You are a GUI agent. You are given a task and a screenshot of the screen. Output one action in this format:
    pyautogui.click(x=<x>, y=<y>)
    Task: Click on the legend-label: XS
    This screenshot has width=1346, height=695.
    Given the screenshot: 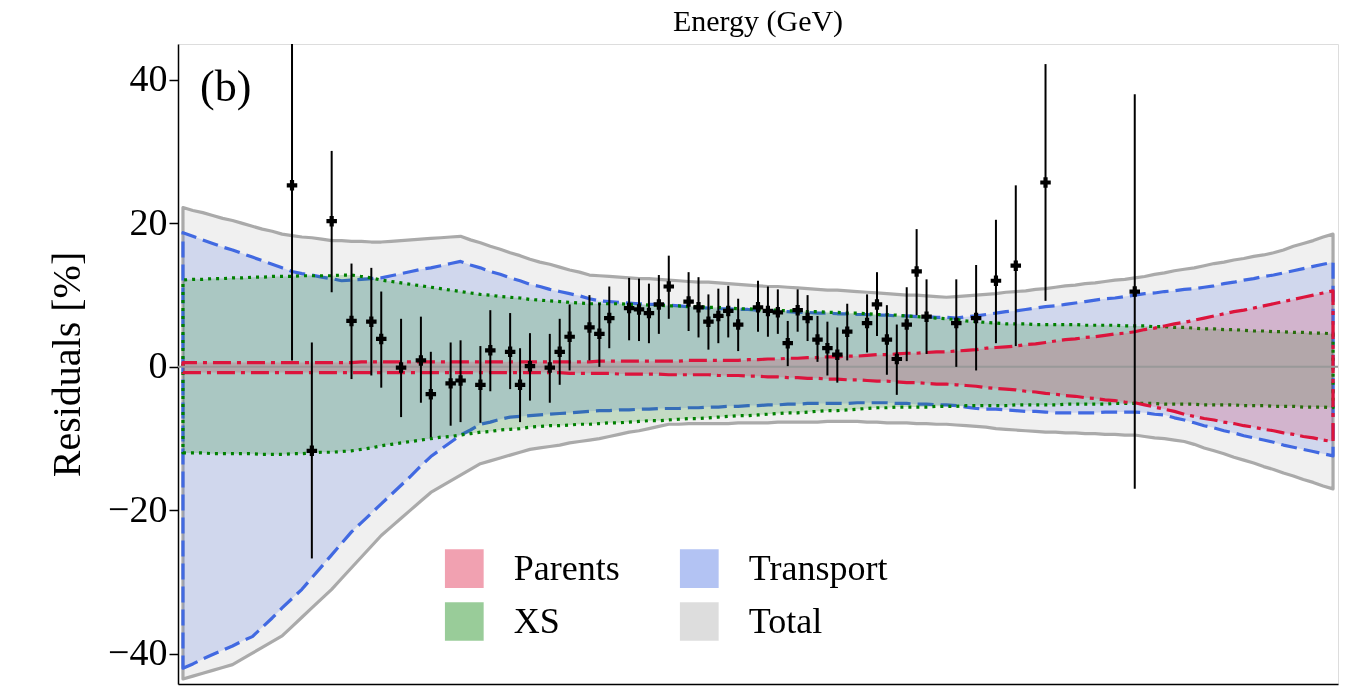 What is the action you would take?
    pyautogui.click(x=536, y=620)
    